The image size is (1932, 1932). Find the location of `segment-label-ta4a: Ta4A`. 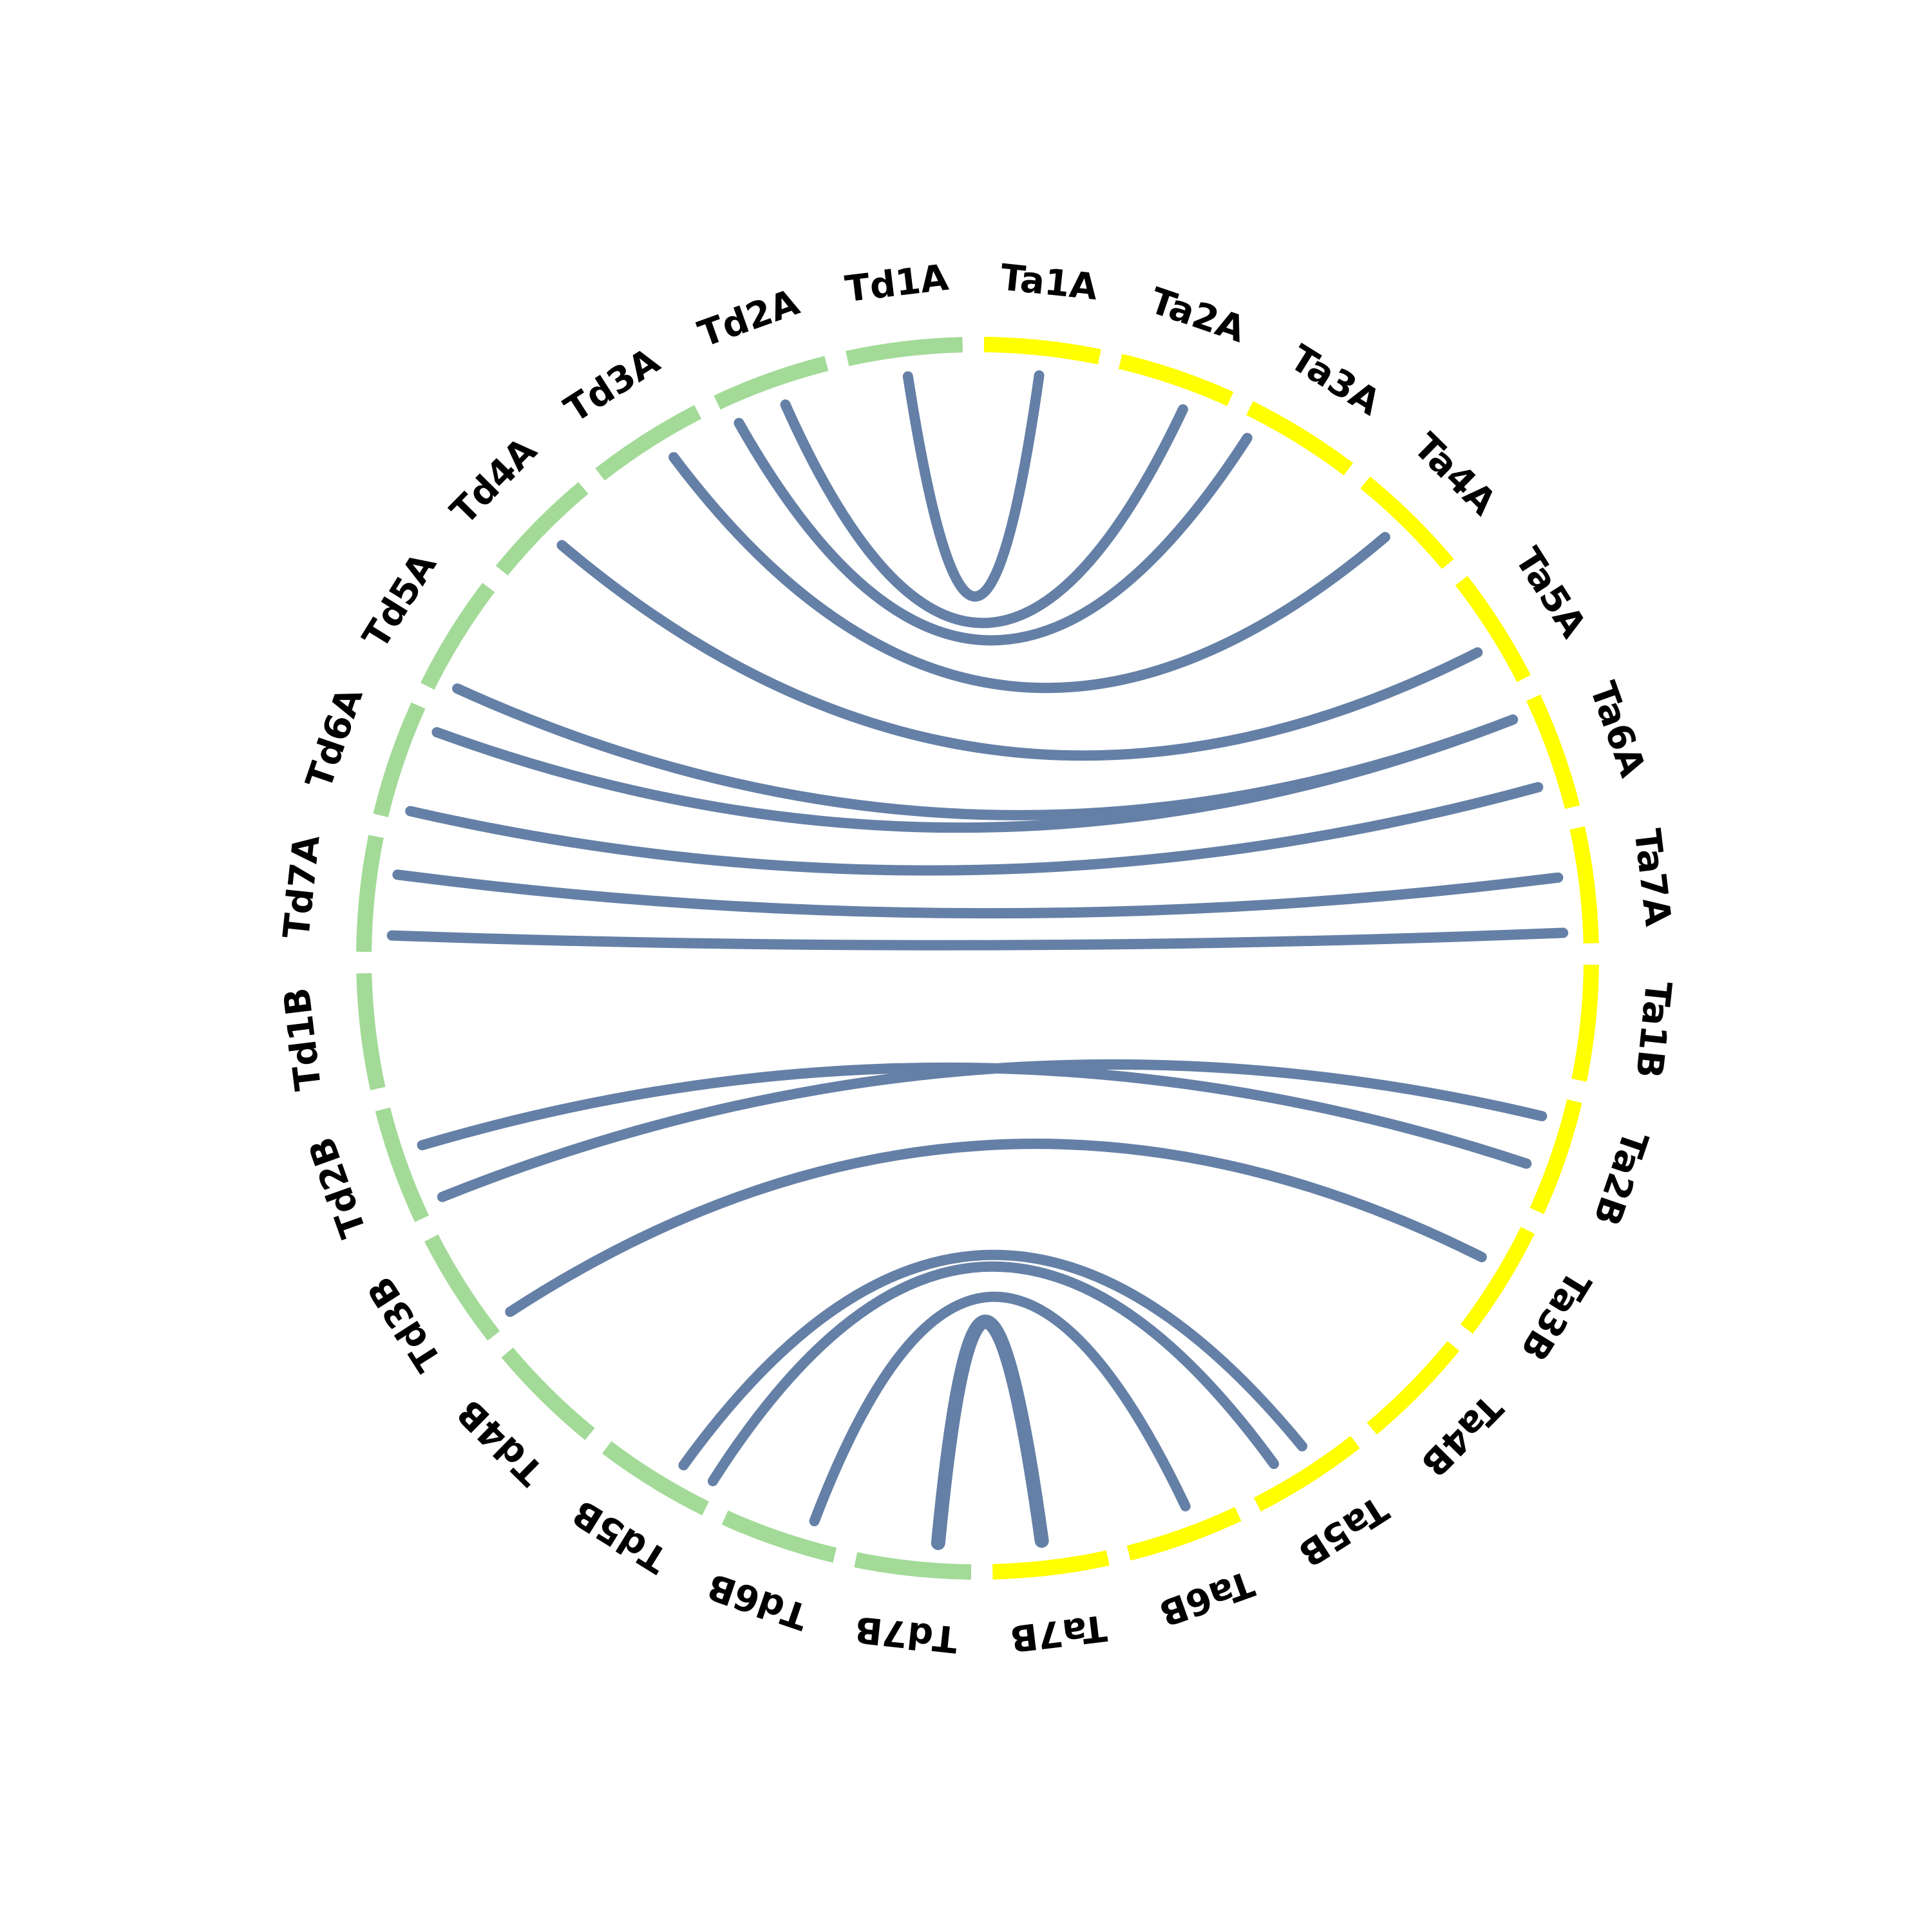

segment-label-ta4a: Ta4A is located at coordinates (1454, 475).